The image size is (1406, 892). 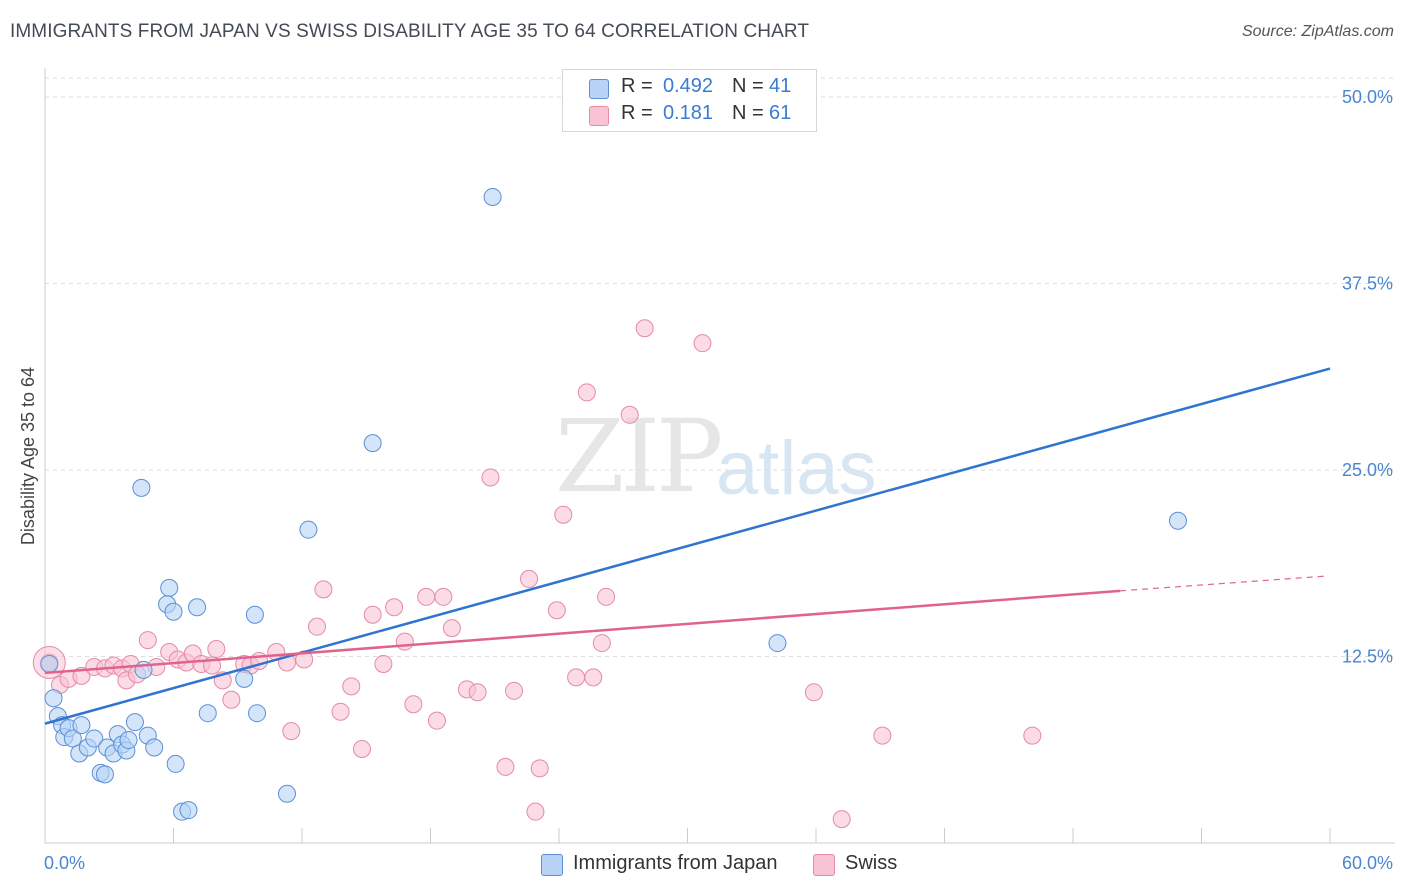 I want to click on swiss-trend-line, so click(x=582, y=632).